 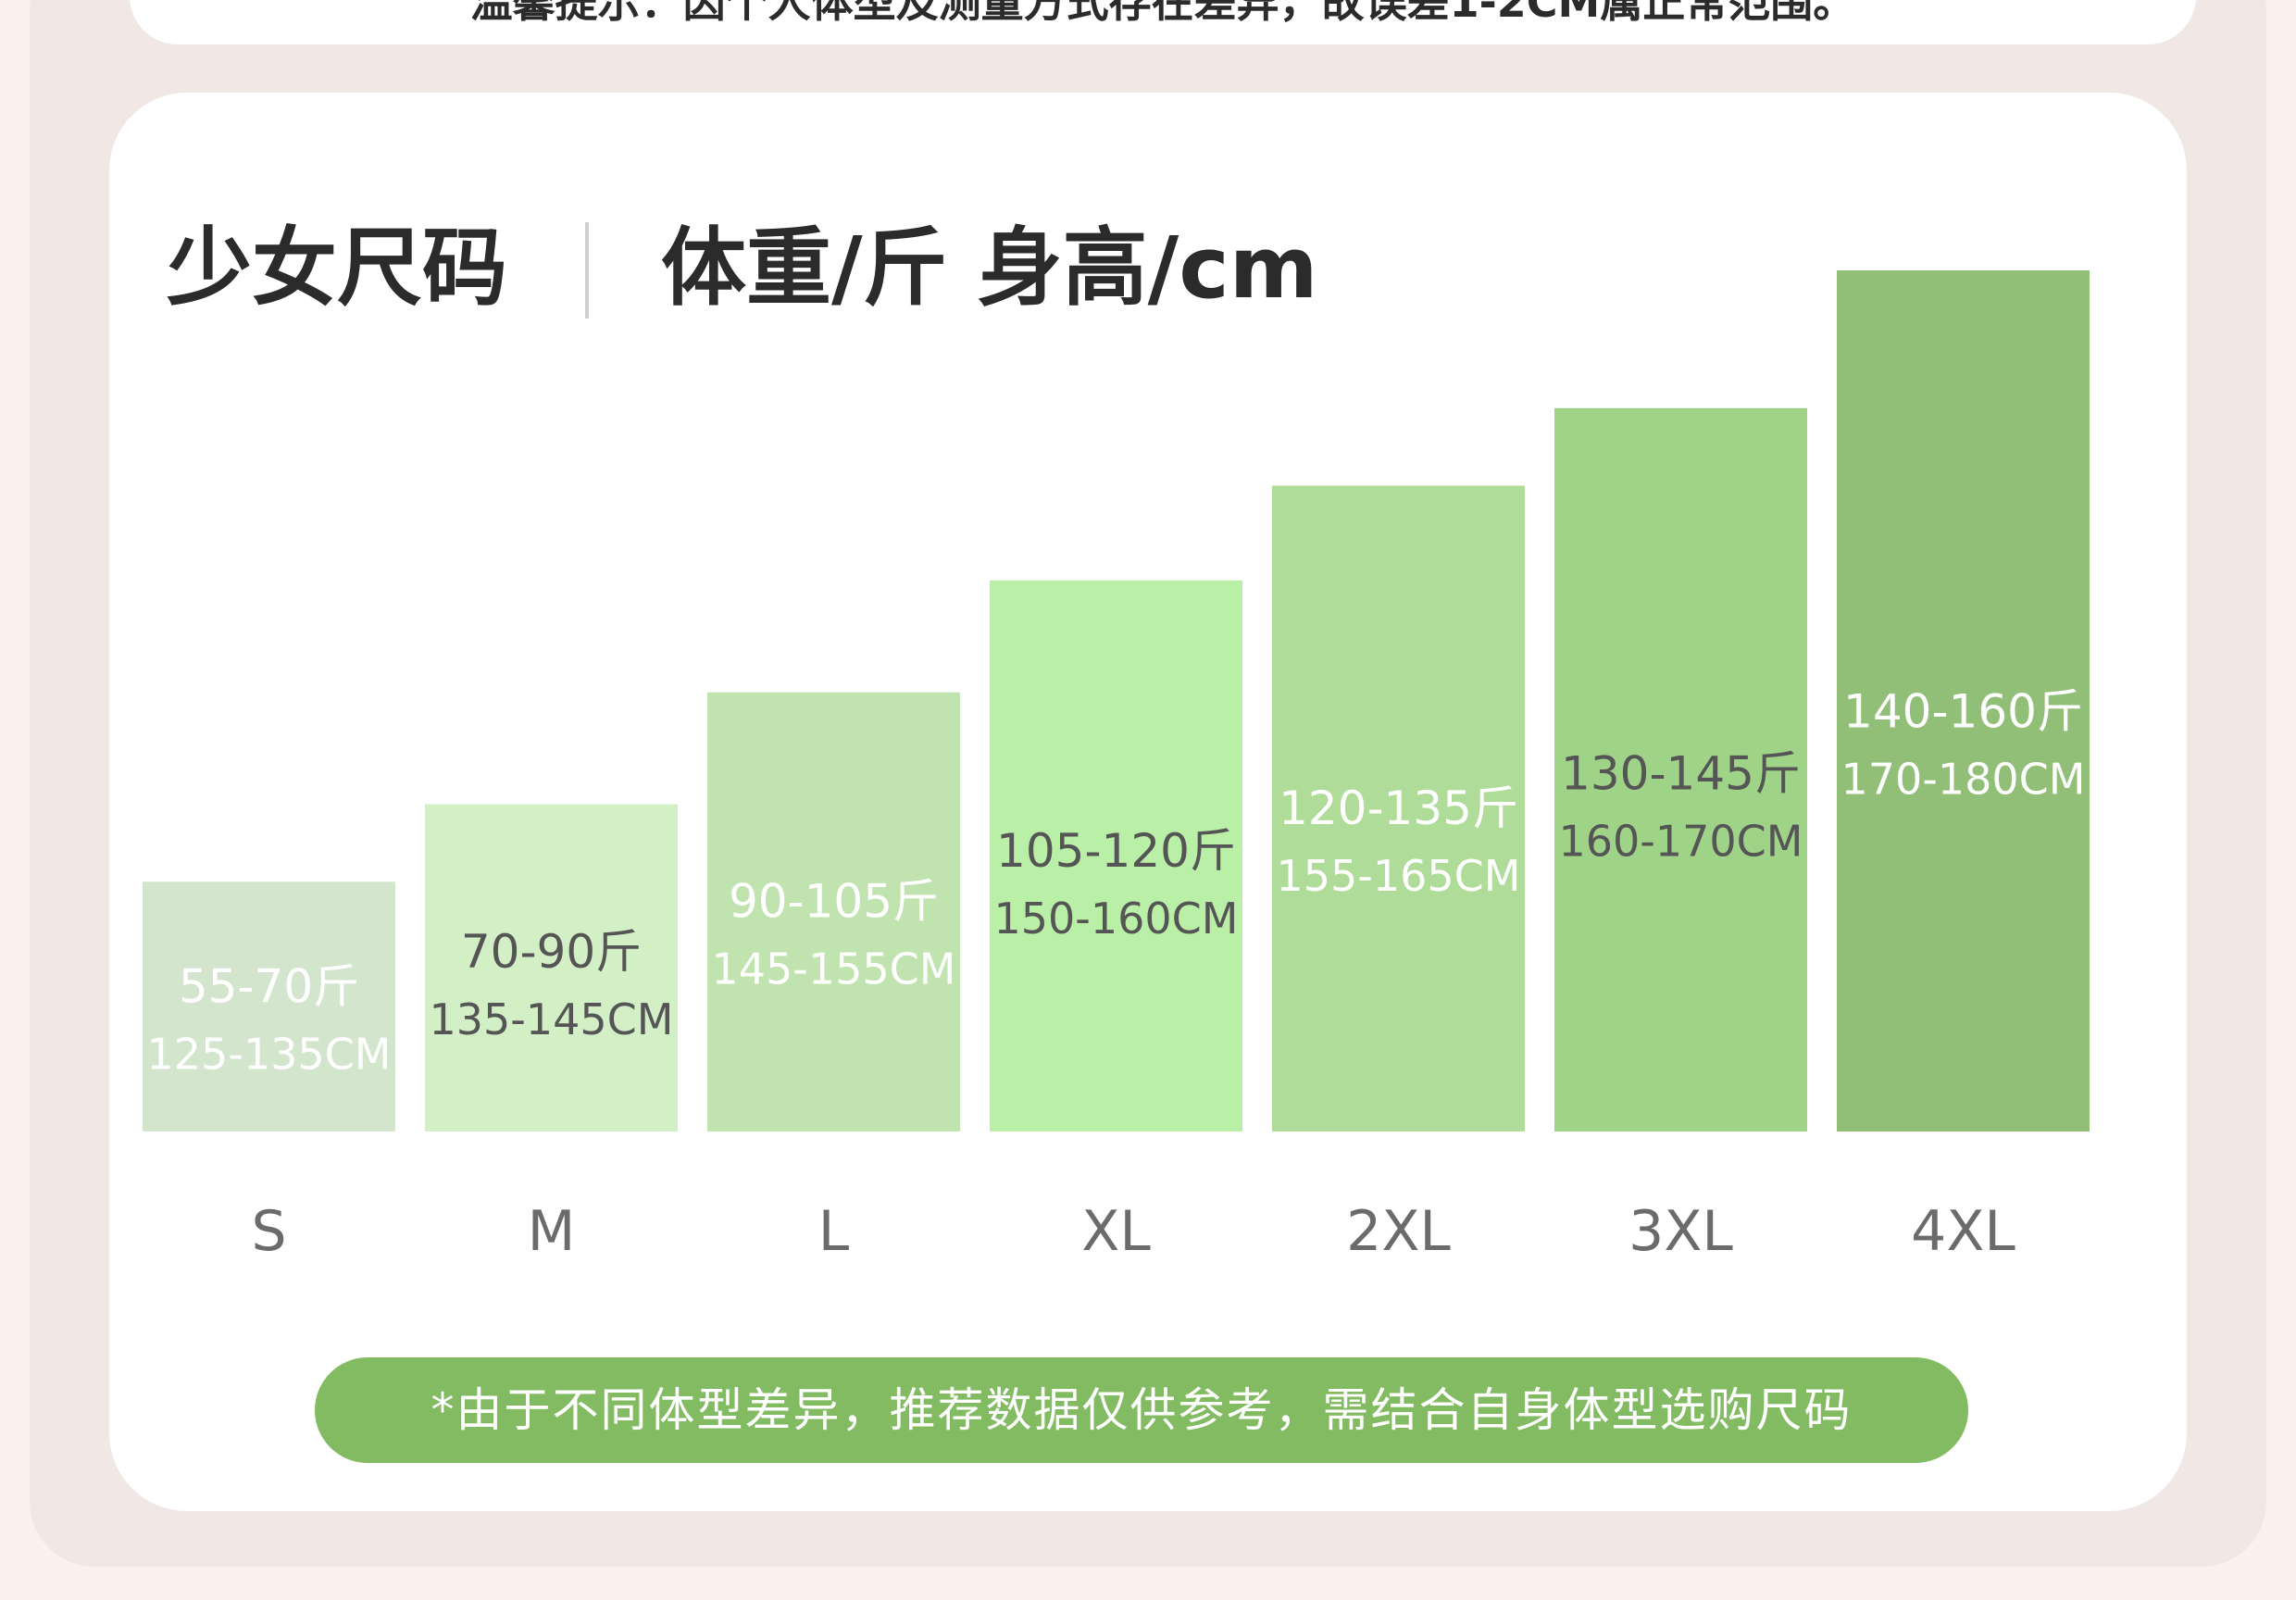 What do you see at coordinates (587, 271) in the screenshot?
I see `title-divider` at bounding box center [587, 271].